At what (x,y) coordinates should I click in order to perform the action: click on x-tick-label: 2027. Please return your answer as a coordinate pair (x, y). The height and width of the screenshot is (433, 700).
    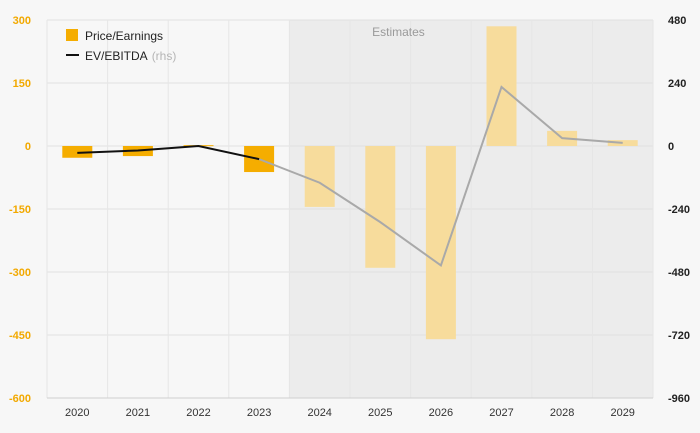
    Looking at the image, I should click on (501, 413).